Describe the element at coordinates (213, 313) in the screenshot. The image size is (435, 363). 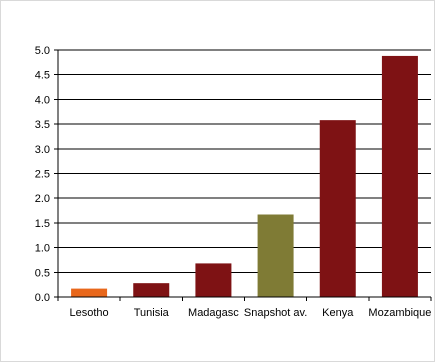
I see `x-tick-label: Madagasc` at that location.